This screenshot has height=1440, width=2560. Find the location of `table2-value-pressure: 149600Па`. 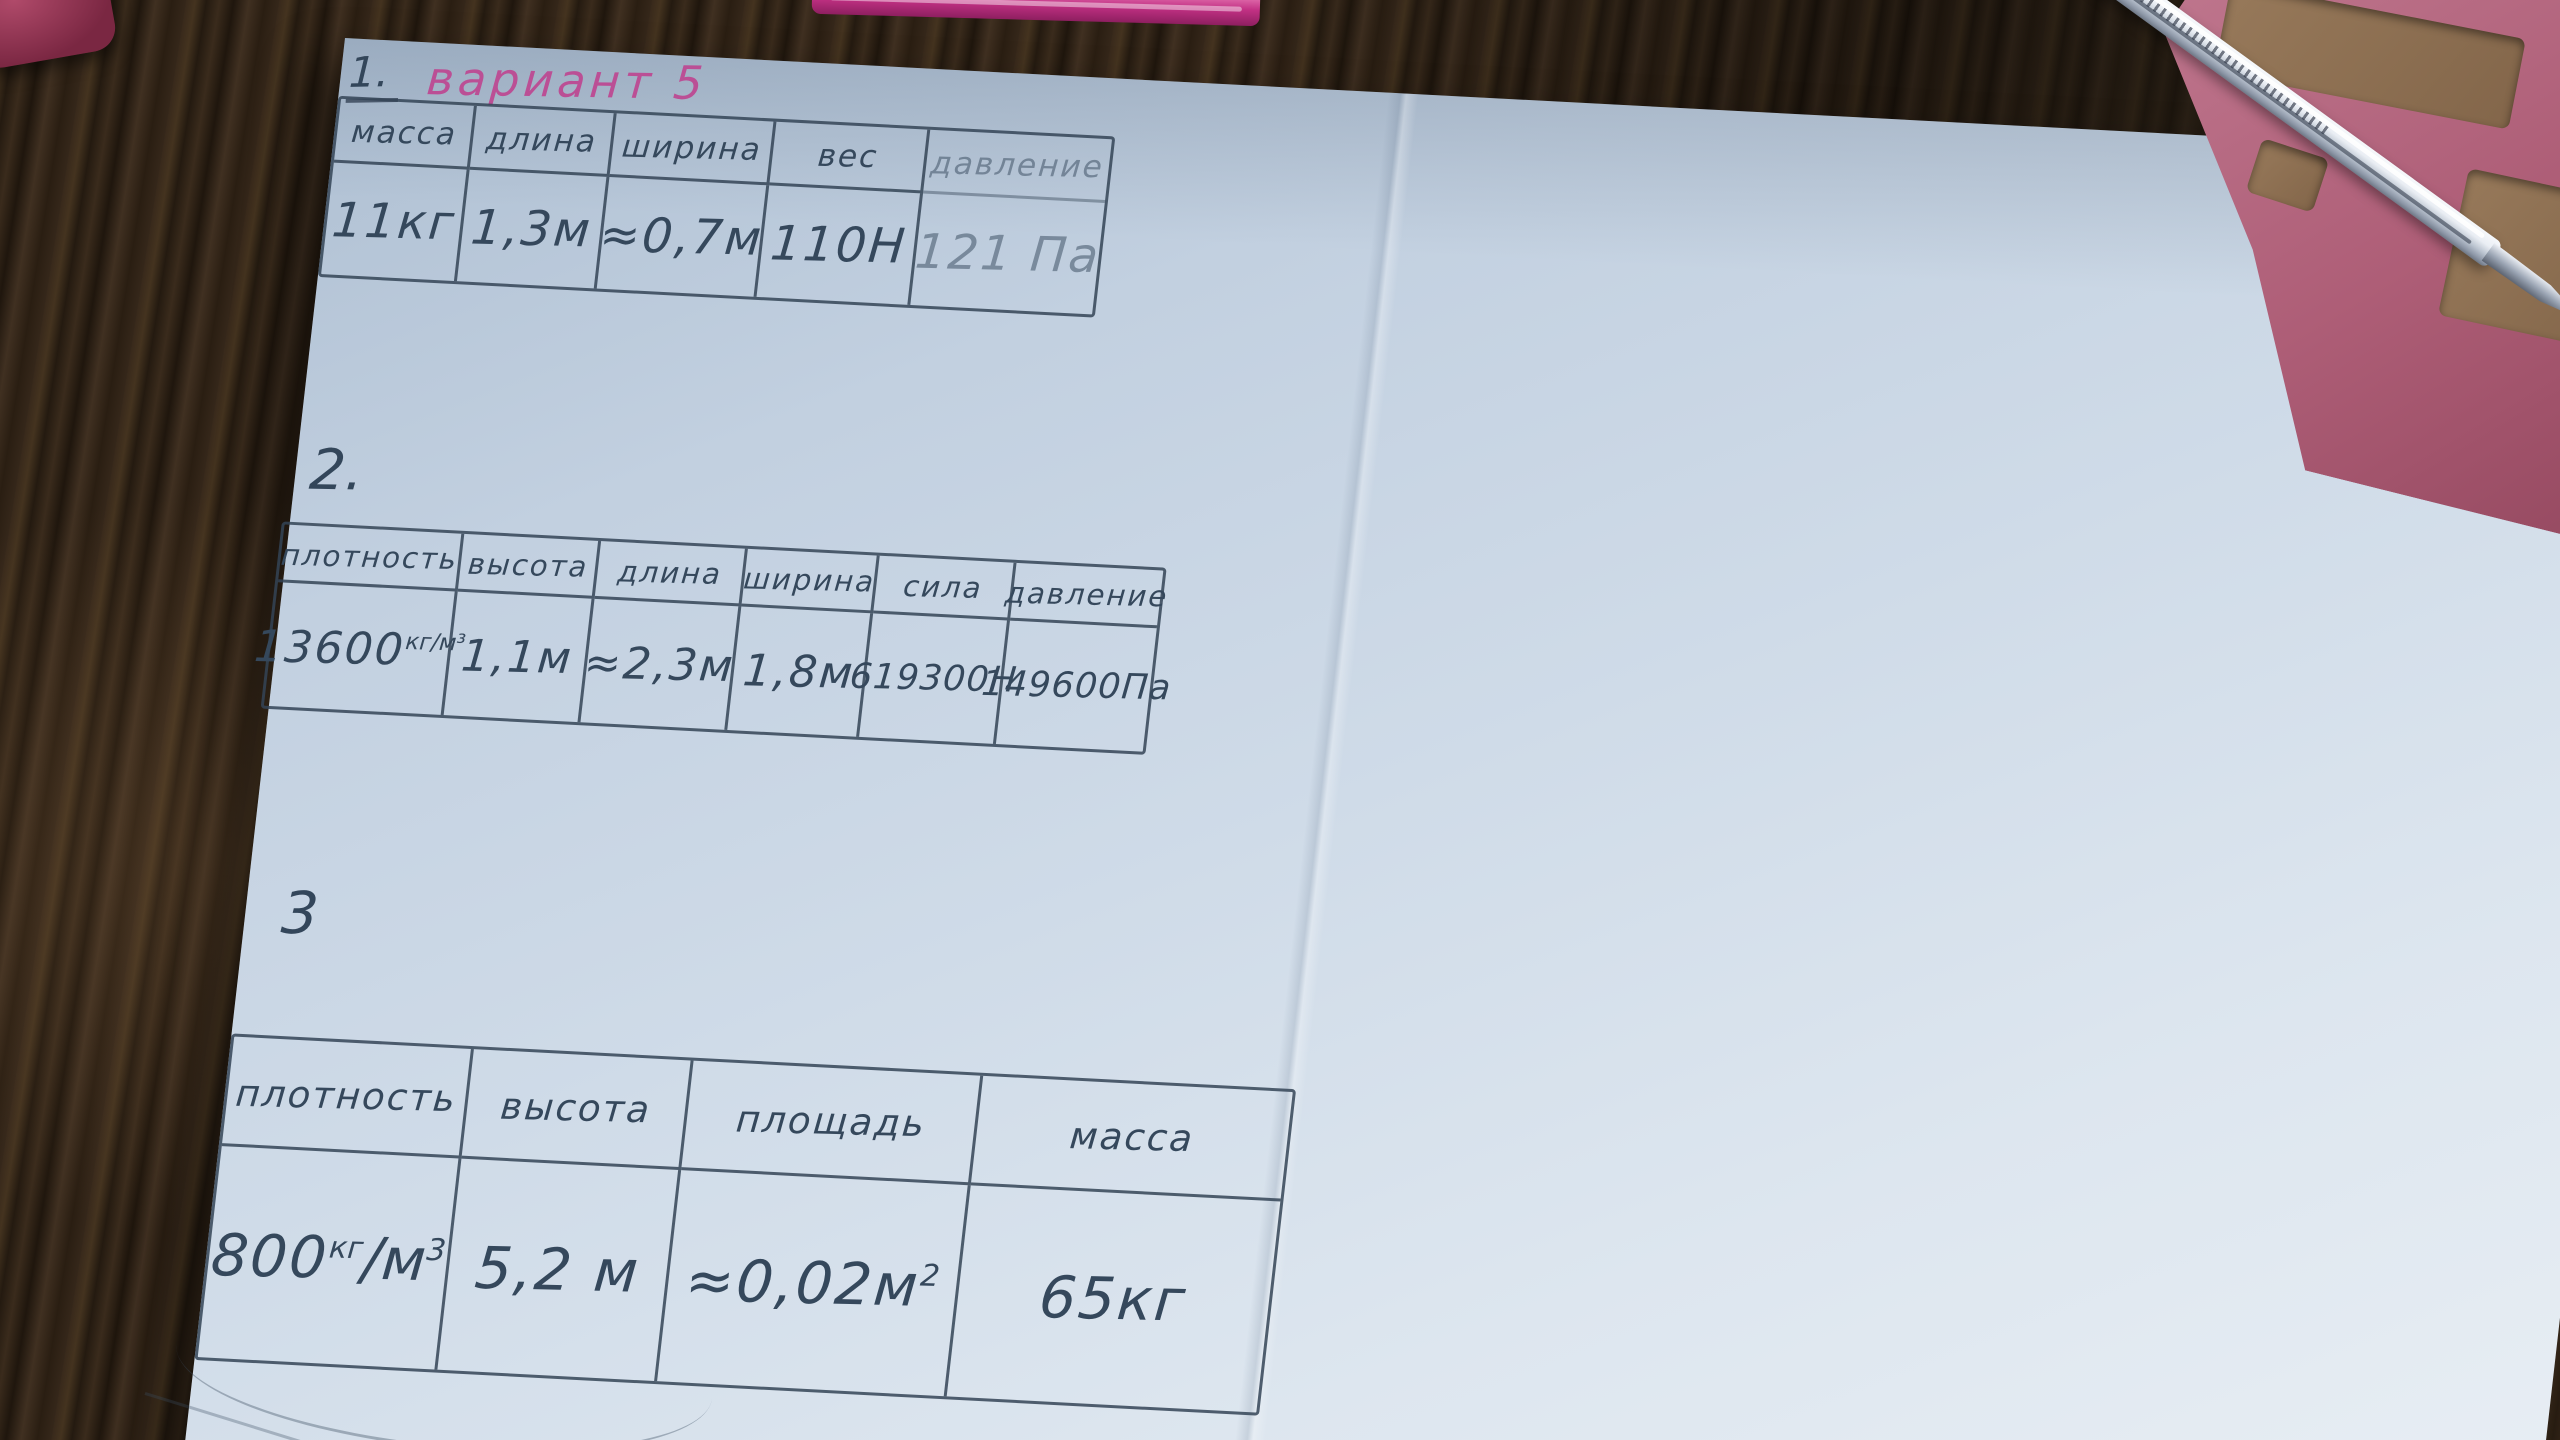

table2-value-pressure: 149600Па is located at coordinates (1076, 686).